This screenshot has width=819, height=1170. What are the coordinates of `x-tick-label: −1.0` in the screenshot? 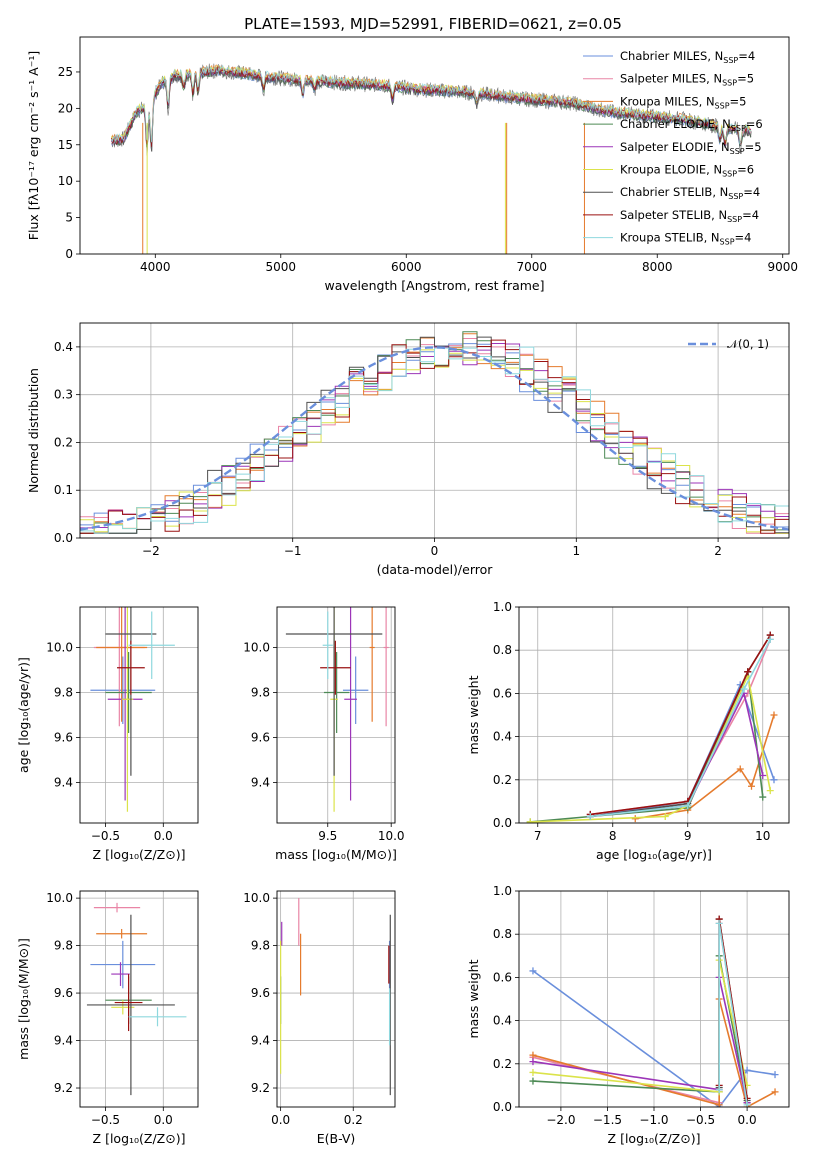 It's located at (653, 1120).